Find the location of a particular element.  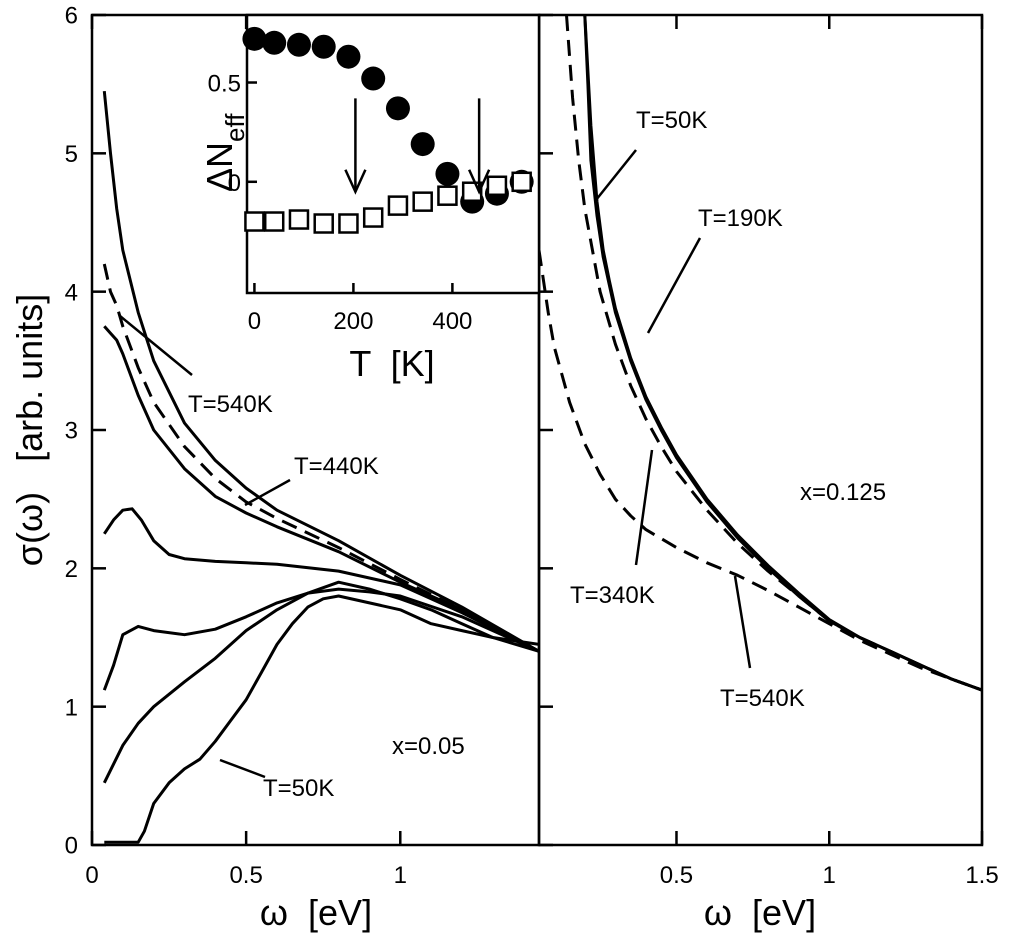

series-label-t50k-left: T=50K is located at coordinates (298, 788).